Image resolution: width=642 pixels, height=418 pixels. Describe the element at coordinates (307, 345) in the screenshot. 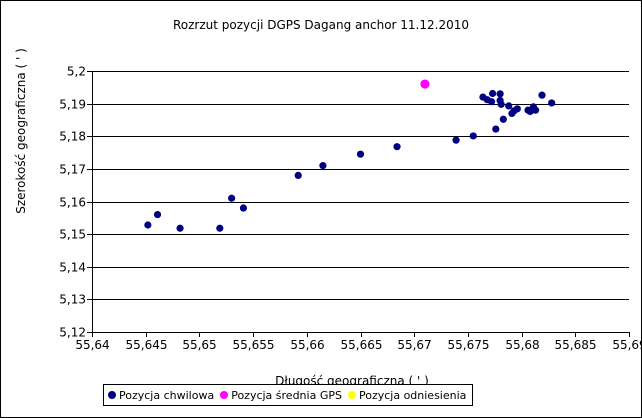

I see `x-tick-label: 55,66` at that location.